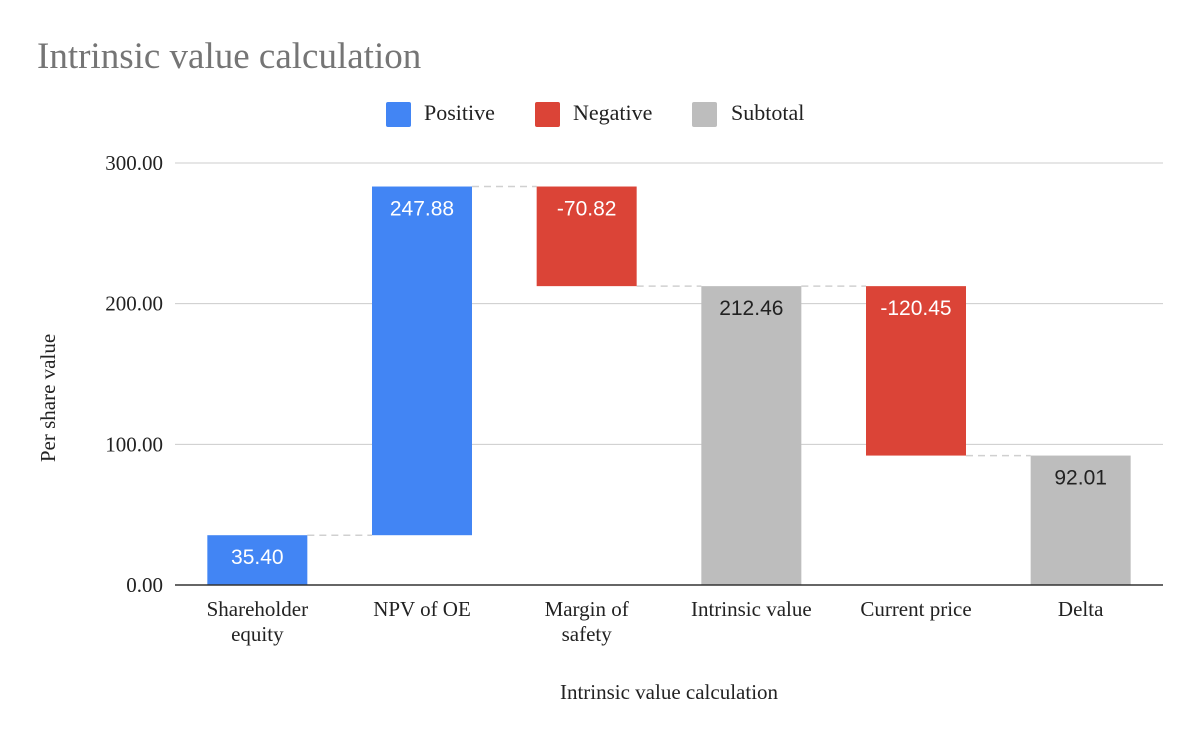 The image size is (1200, 742). Describe the element at coordinates (422, 209) in the screenshot. I see `data-label: 247.88` at that location.